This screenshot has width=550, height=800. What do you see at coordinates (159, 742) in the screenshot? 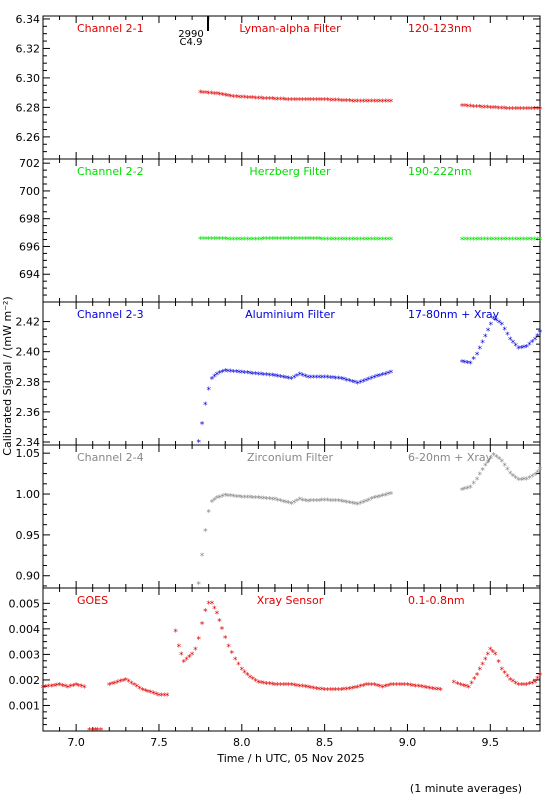
I see `x-tick-label: 7.5` at bounding box center [159, 742].